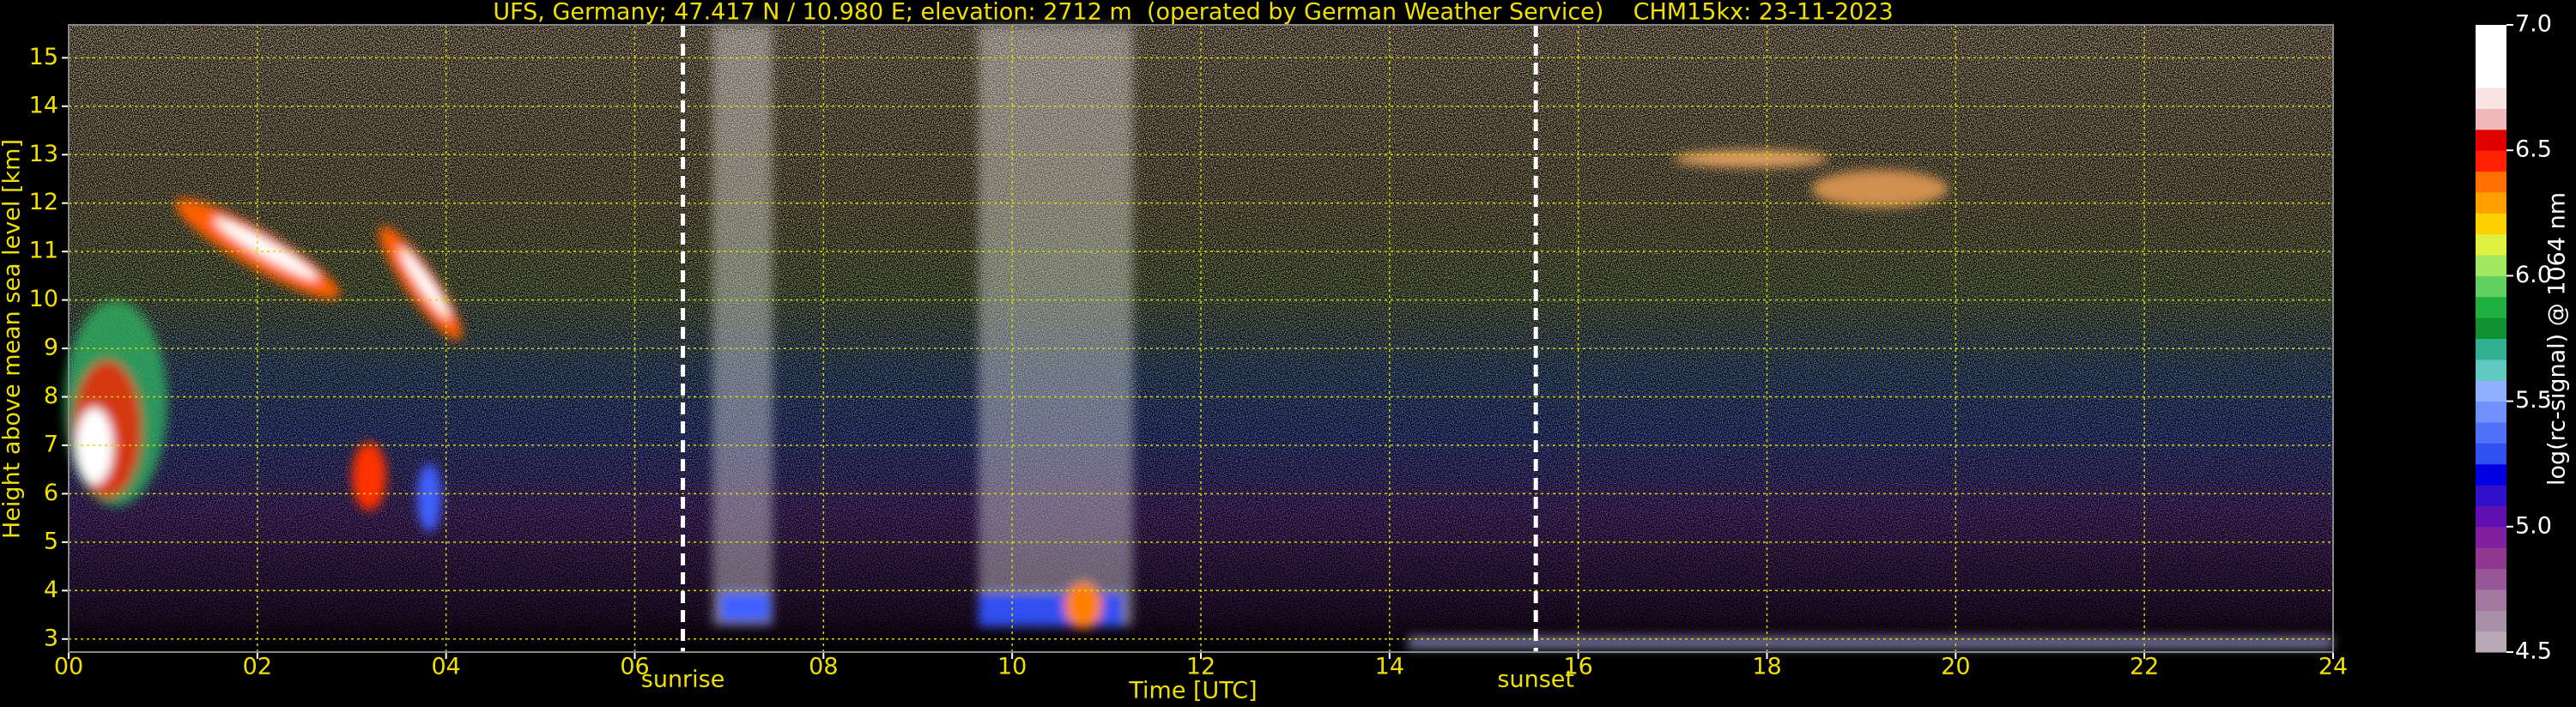 Image resolution: width=2576 pixels, height=707 pixels. What do you see at coordinates (51, 493) in the screenshot?
I see `y-tick-label: 6` at bounding box center [51, 493].